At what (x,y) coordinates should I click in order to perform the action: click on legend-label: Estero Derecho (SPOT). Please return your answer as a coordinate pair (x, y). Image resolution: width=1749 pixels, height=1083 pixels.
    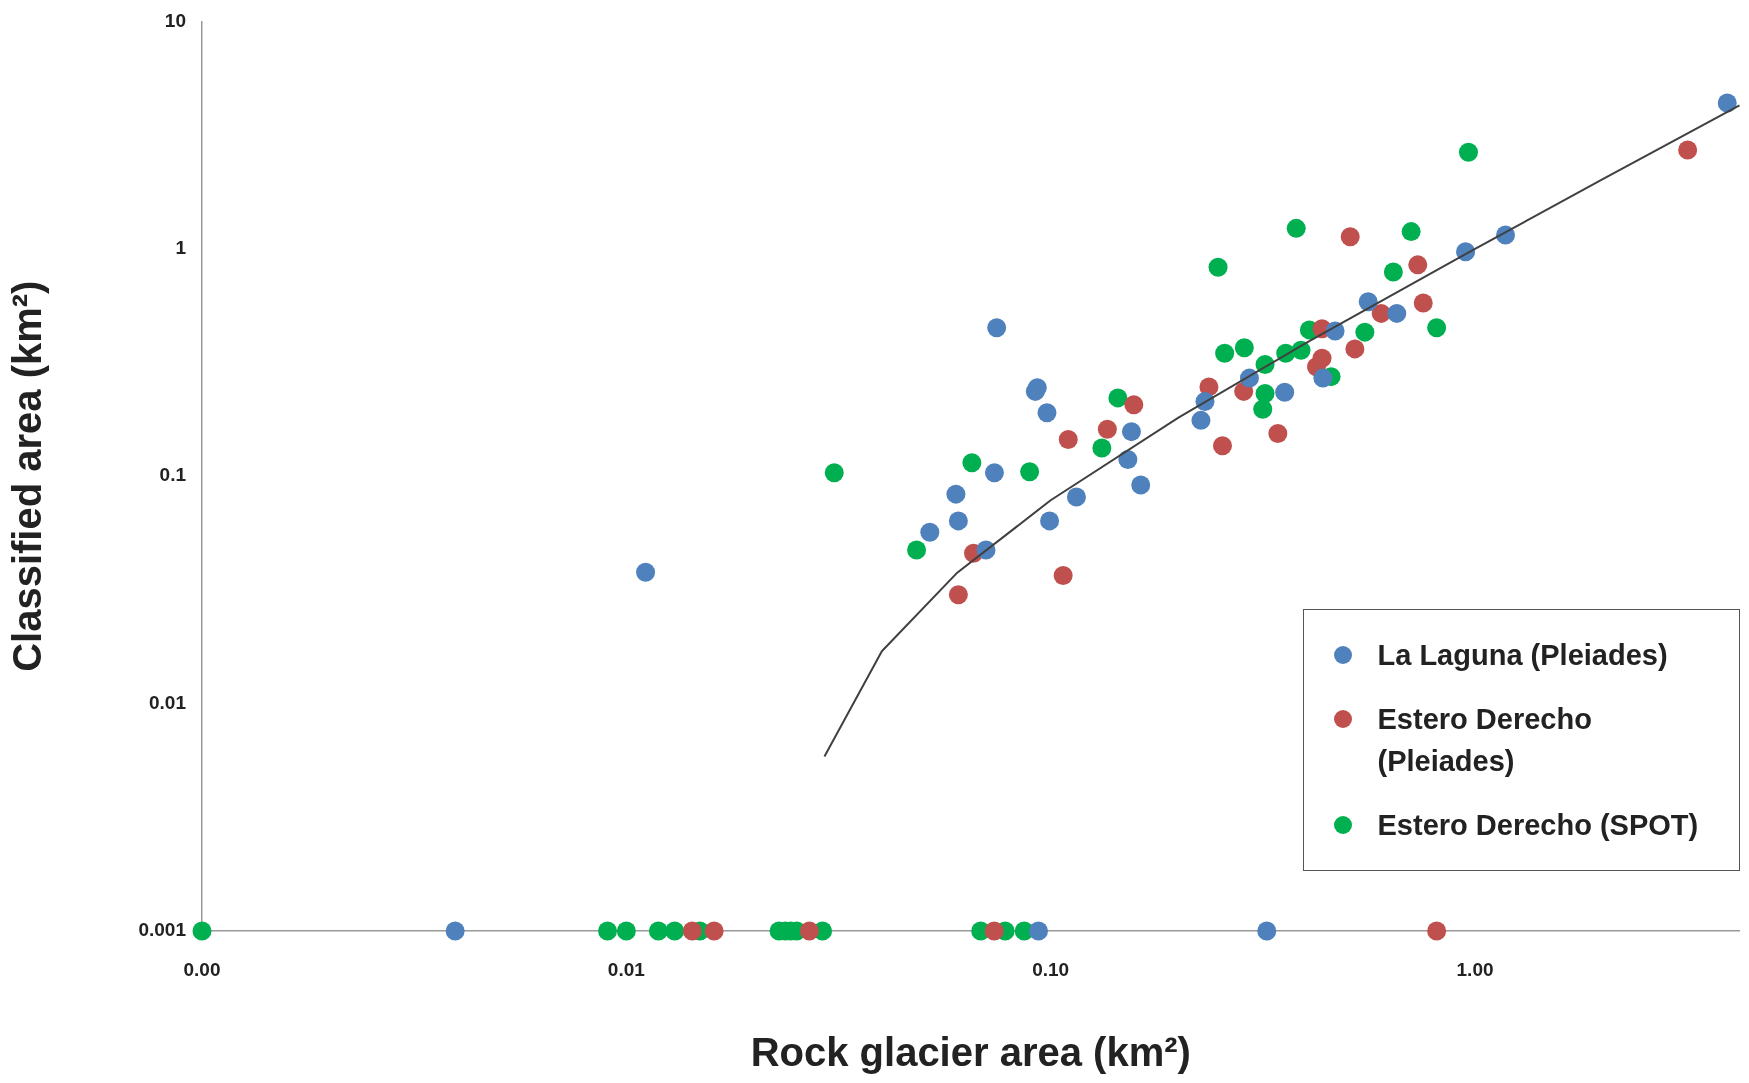
    Looking at the image, I should click on (1538, 825).